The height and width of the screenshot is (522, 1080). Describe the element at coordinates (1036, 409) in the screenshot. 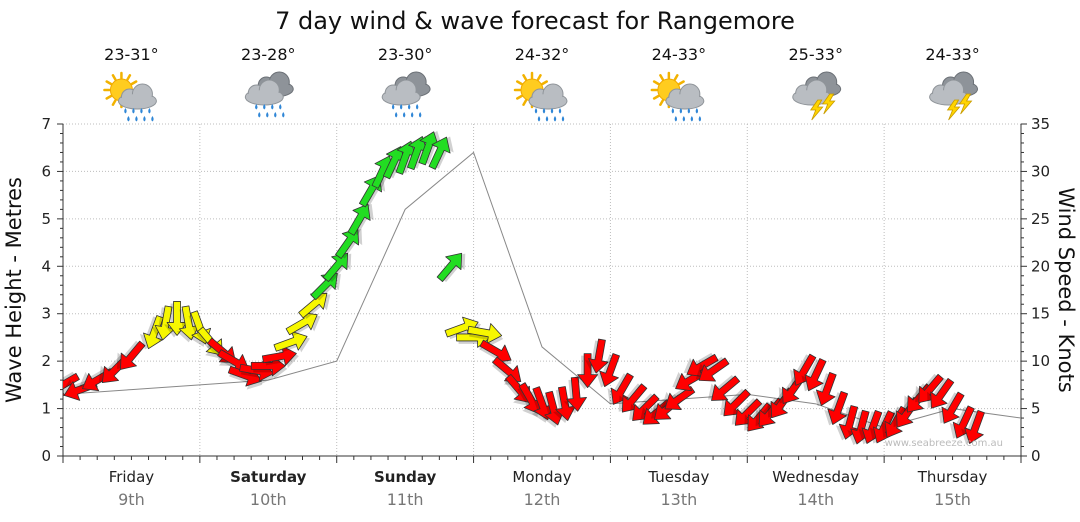

I see `right-tick-label: 5` at that location.